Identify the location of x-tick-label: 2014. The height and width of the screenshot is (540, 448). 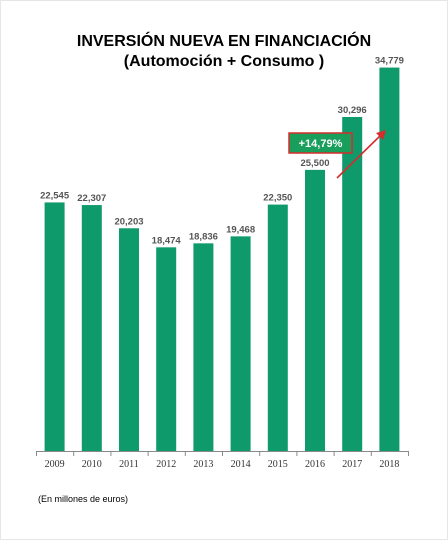
(241, 464).